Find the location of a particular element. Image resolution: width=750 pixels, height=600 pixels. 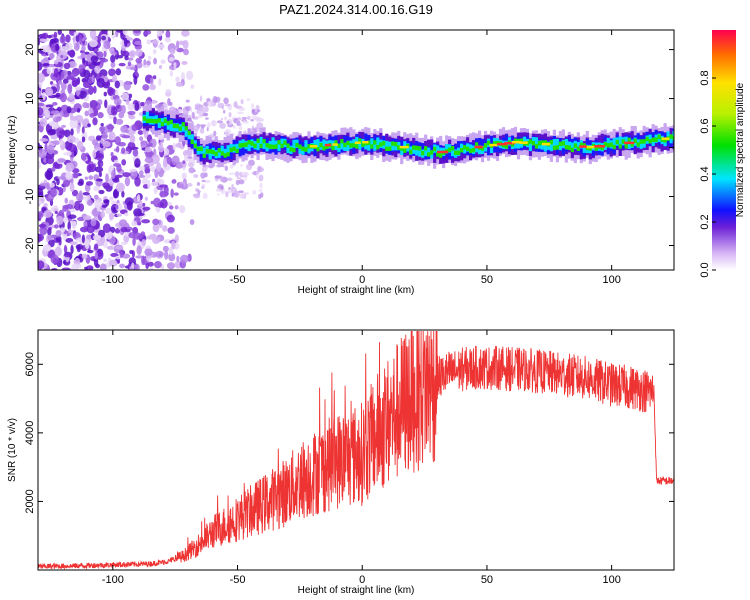

x-tick-label: -50 is located at coordinates (238, 280).